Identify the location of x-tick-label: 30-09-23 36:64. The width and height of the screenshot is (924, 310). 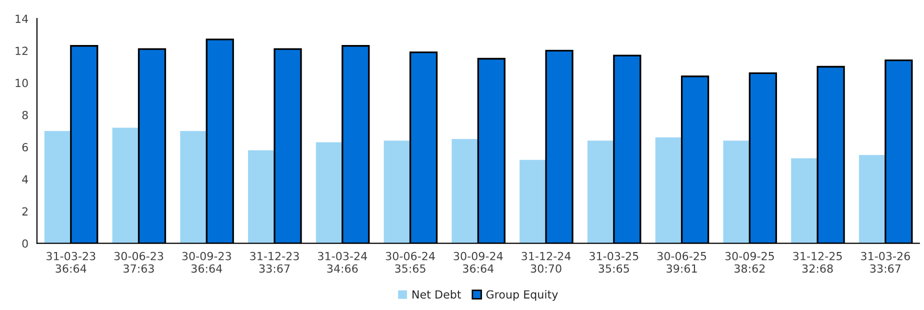
(206, 262).